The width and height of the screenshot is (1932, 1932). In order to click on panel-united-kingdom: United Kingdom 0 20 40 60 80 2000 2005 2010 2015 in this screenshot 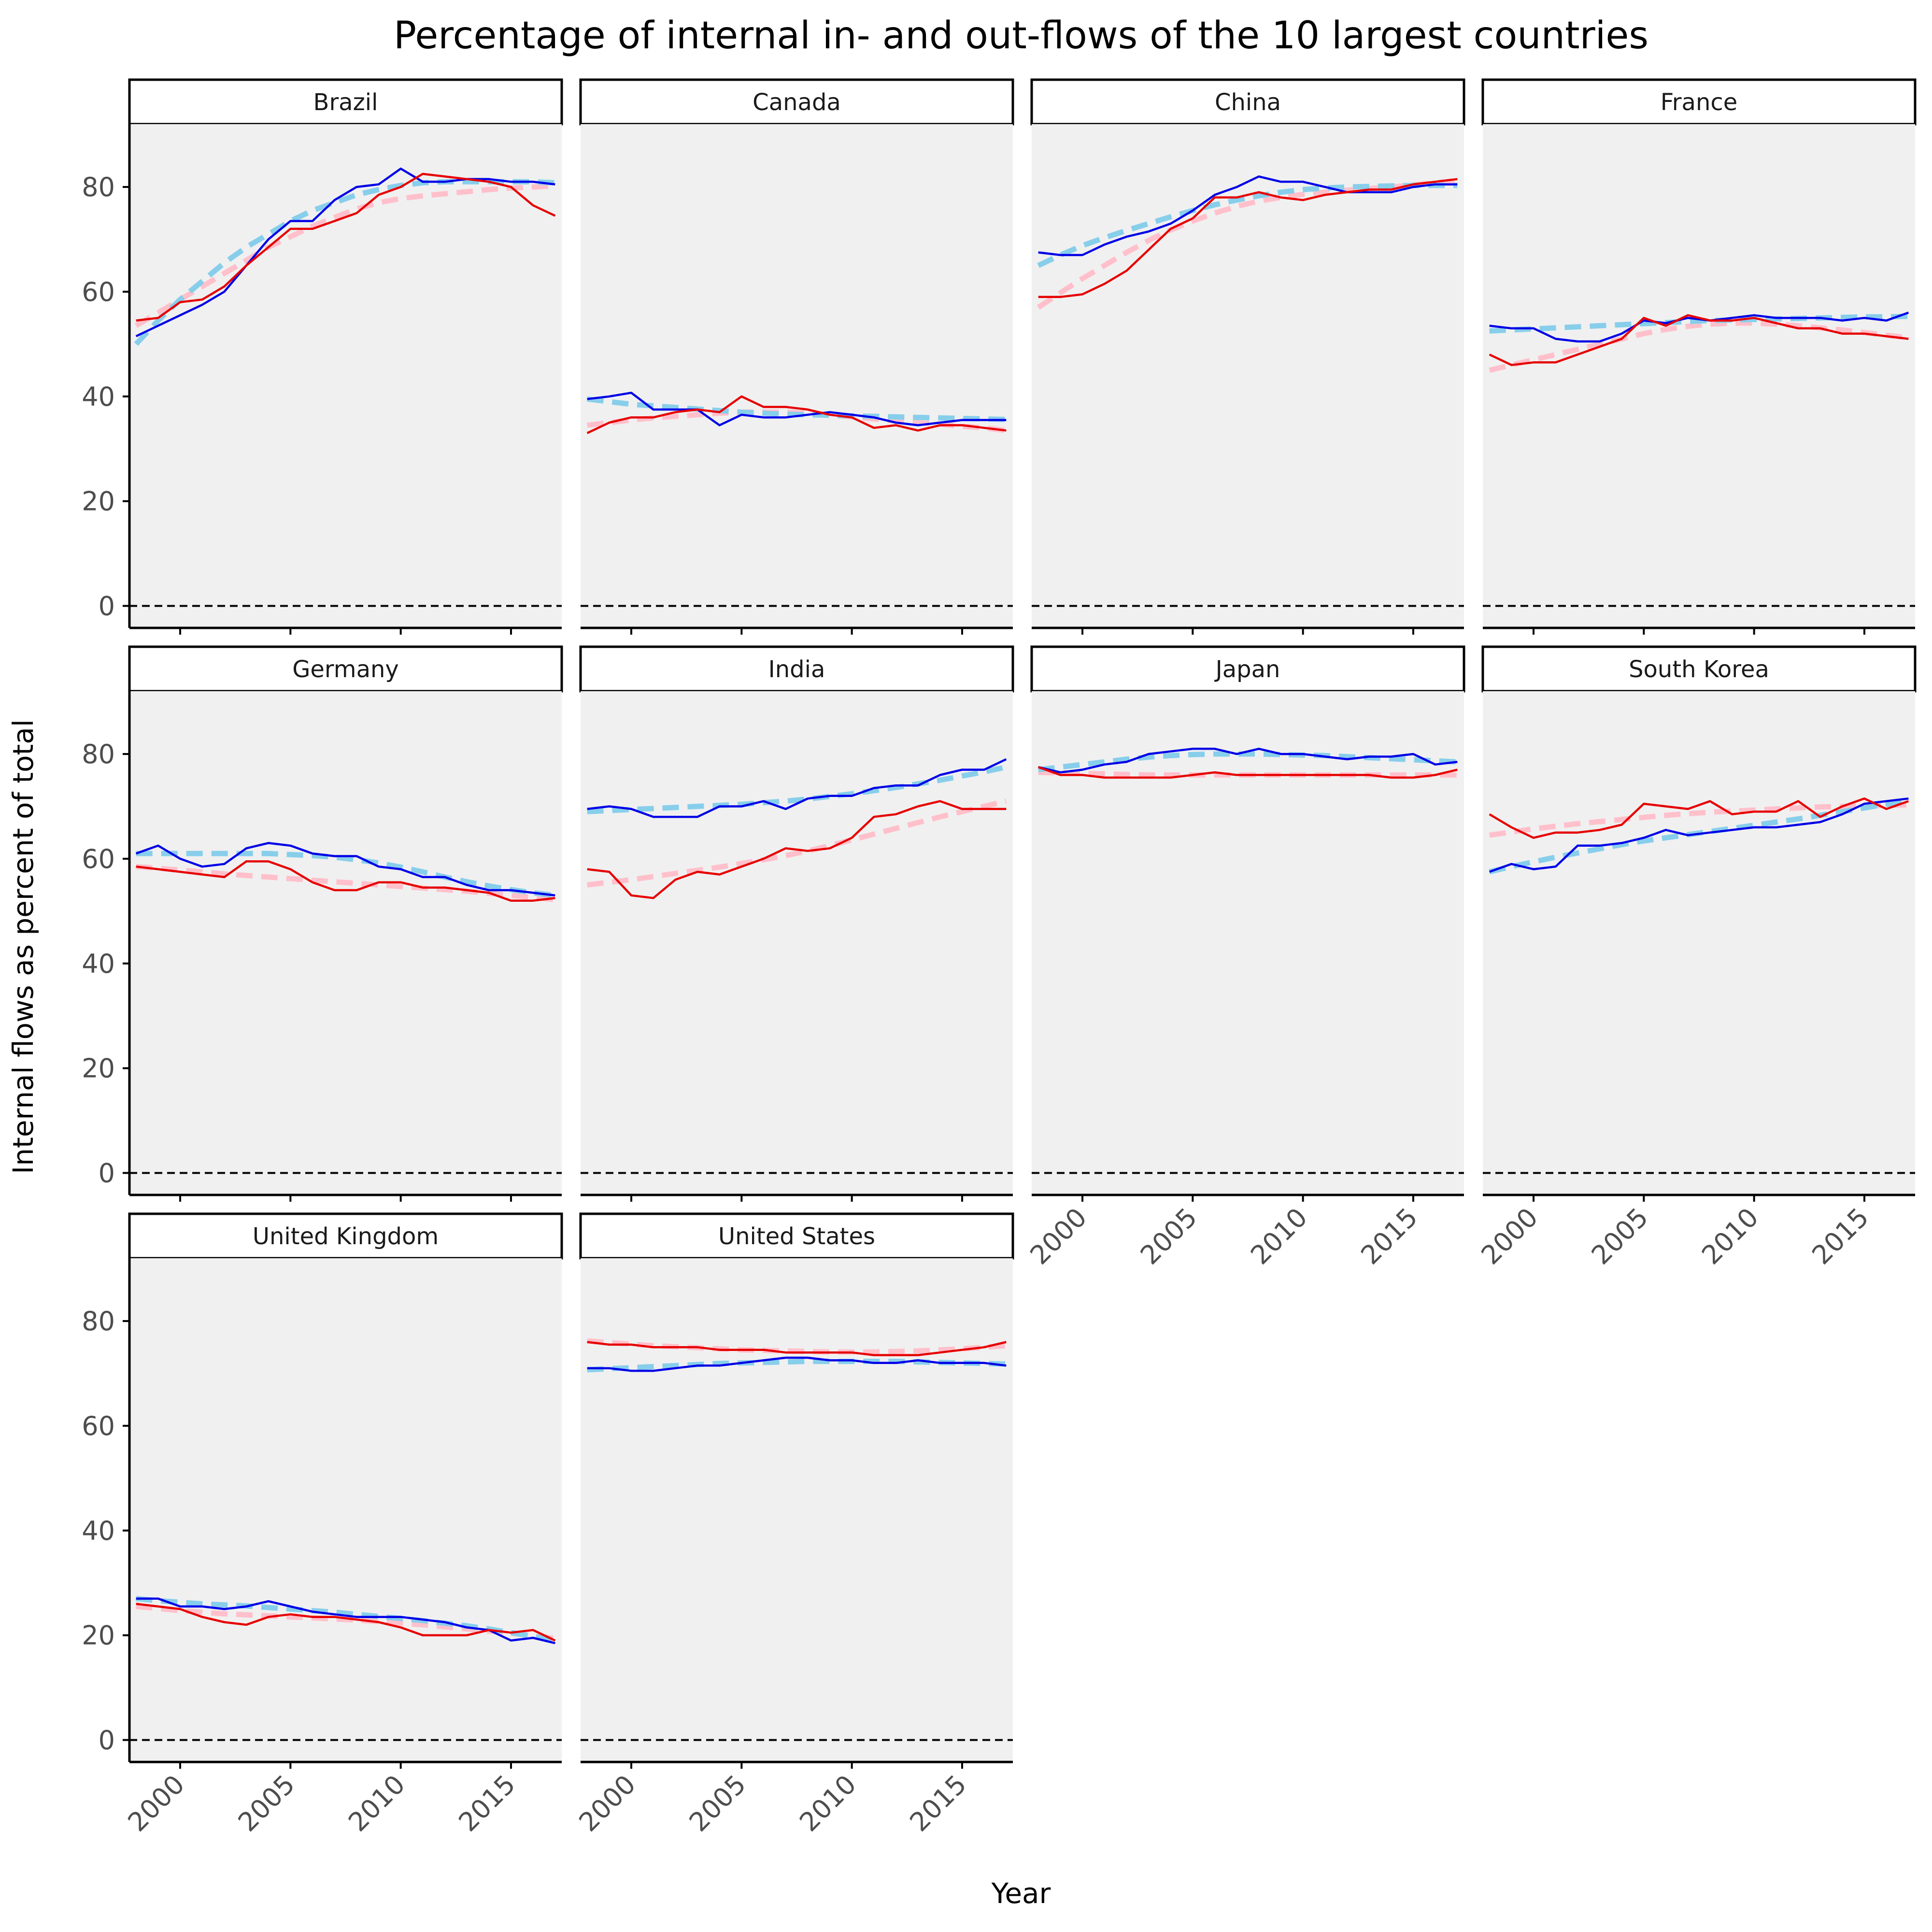, I will do `click(322, 1525)`.